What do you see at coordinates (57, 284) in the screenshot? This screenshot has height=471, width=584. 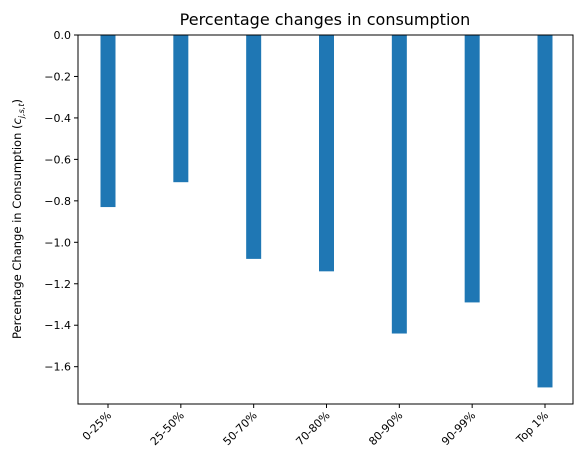 I see `y-tick-label: −1.2` at bounding box center [57, 284].